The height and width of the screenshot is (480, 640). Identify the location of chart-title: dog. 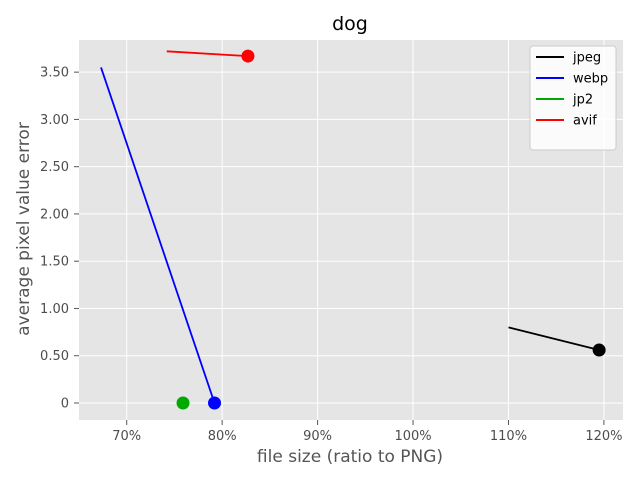
(350, 24).